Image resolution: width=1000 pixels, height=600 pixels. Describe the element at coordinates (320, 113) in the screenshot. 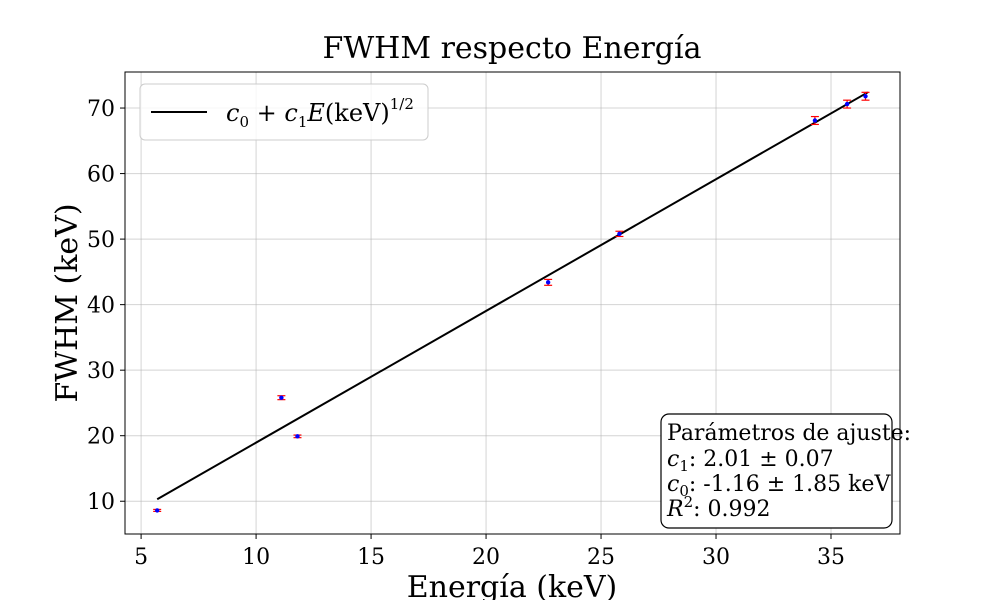

I see `legend-label: c0 + c1E(keV)1/2` at that location.